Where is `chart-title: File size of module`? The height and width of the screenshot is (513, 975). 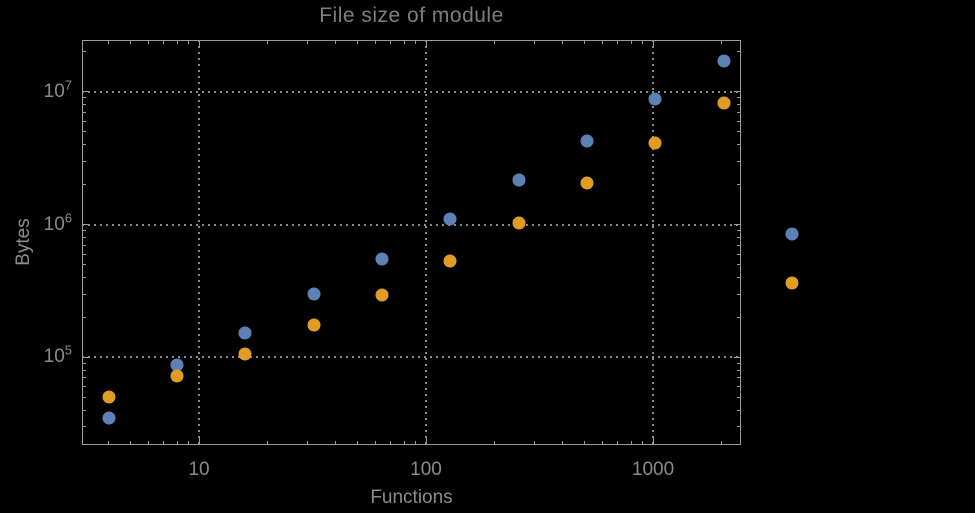 chart-title: File size of module is located at coordinates (411, 15).